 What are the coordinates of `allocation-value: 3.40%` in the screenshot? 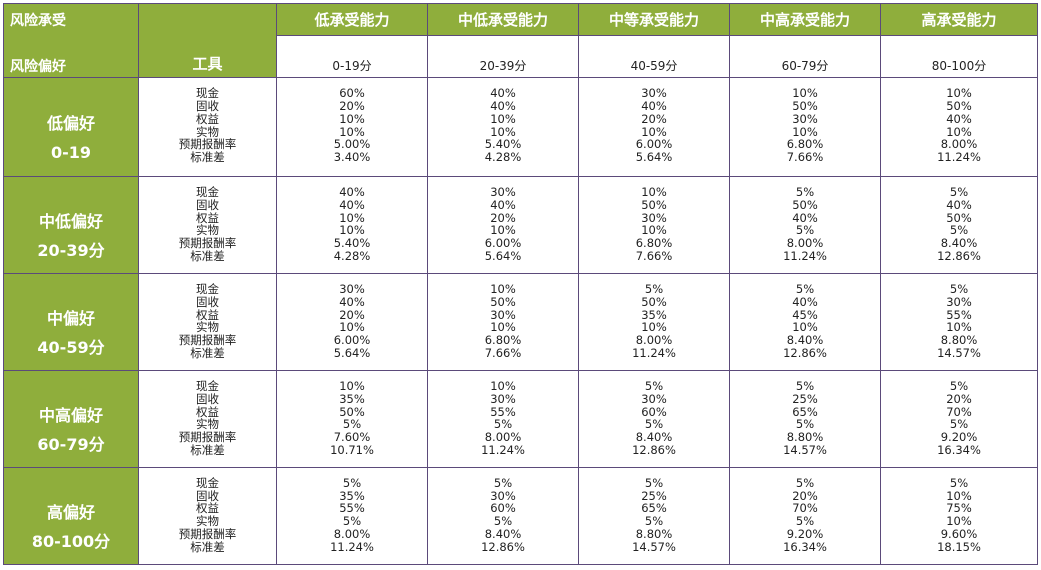 It's located at (352, 156).